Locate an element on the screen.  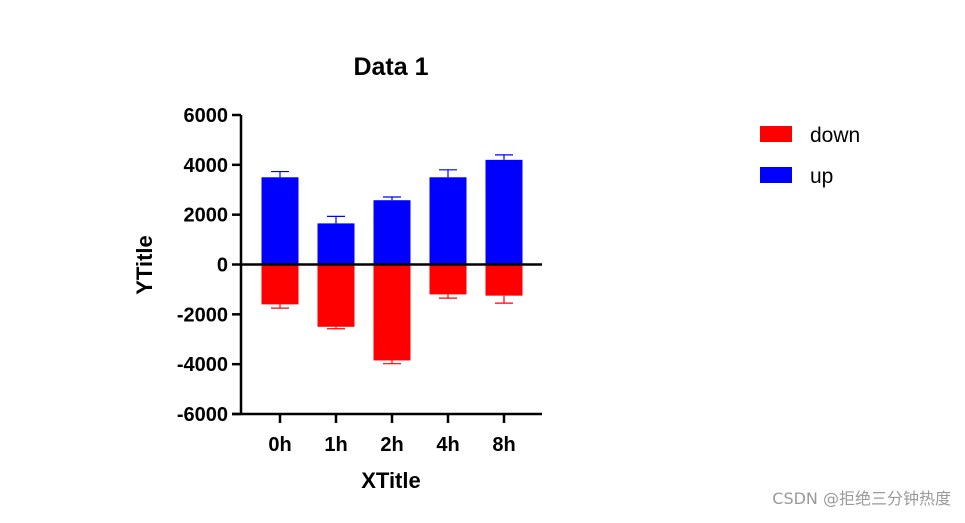
x-tick-label: 4h is located at coordinates (447, 445).